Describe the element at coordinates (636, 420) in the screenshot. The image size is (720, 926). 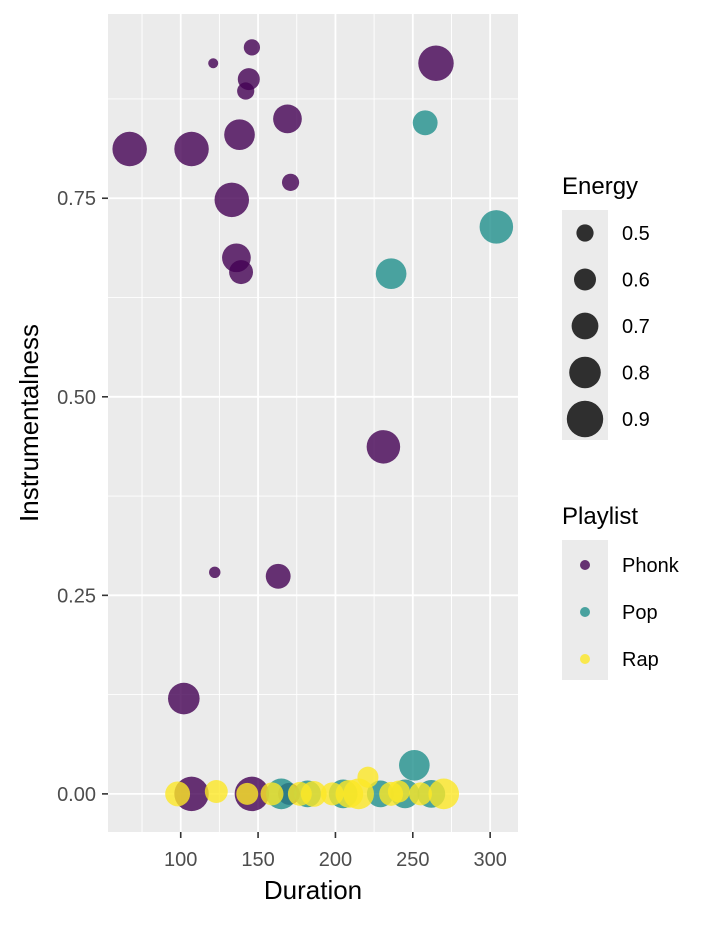
I see `size-legend-label: 0.9` at that location.